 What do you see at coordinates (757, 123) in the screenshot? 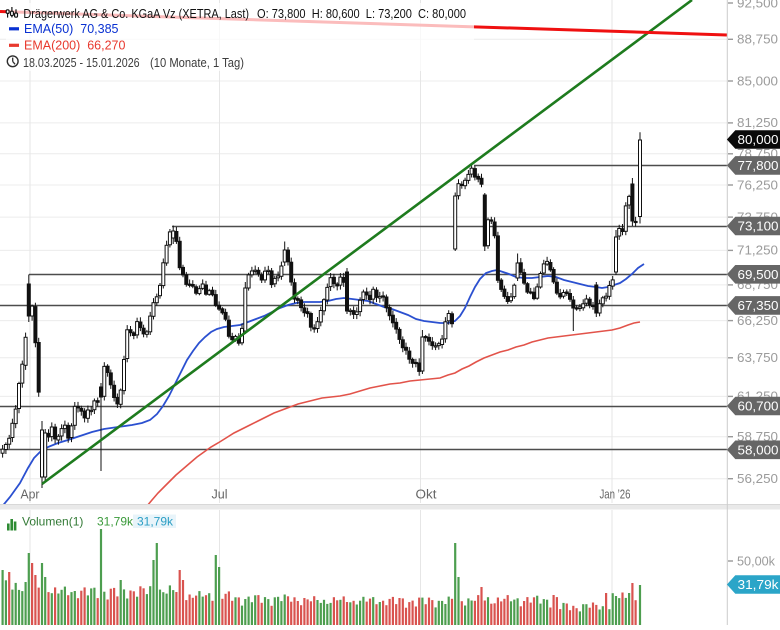
I see `svg-text: 81,250` at bounding box center [757, 123].